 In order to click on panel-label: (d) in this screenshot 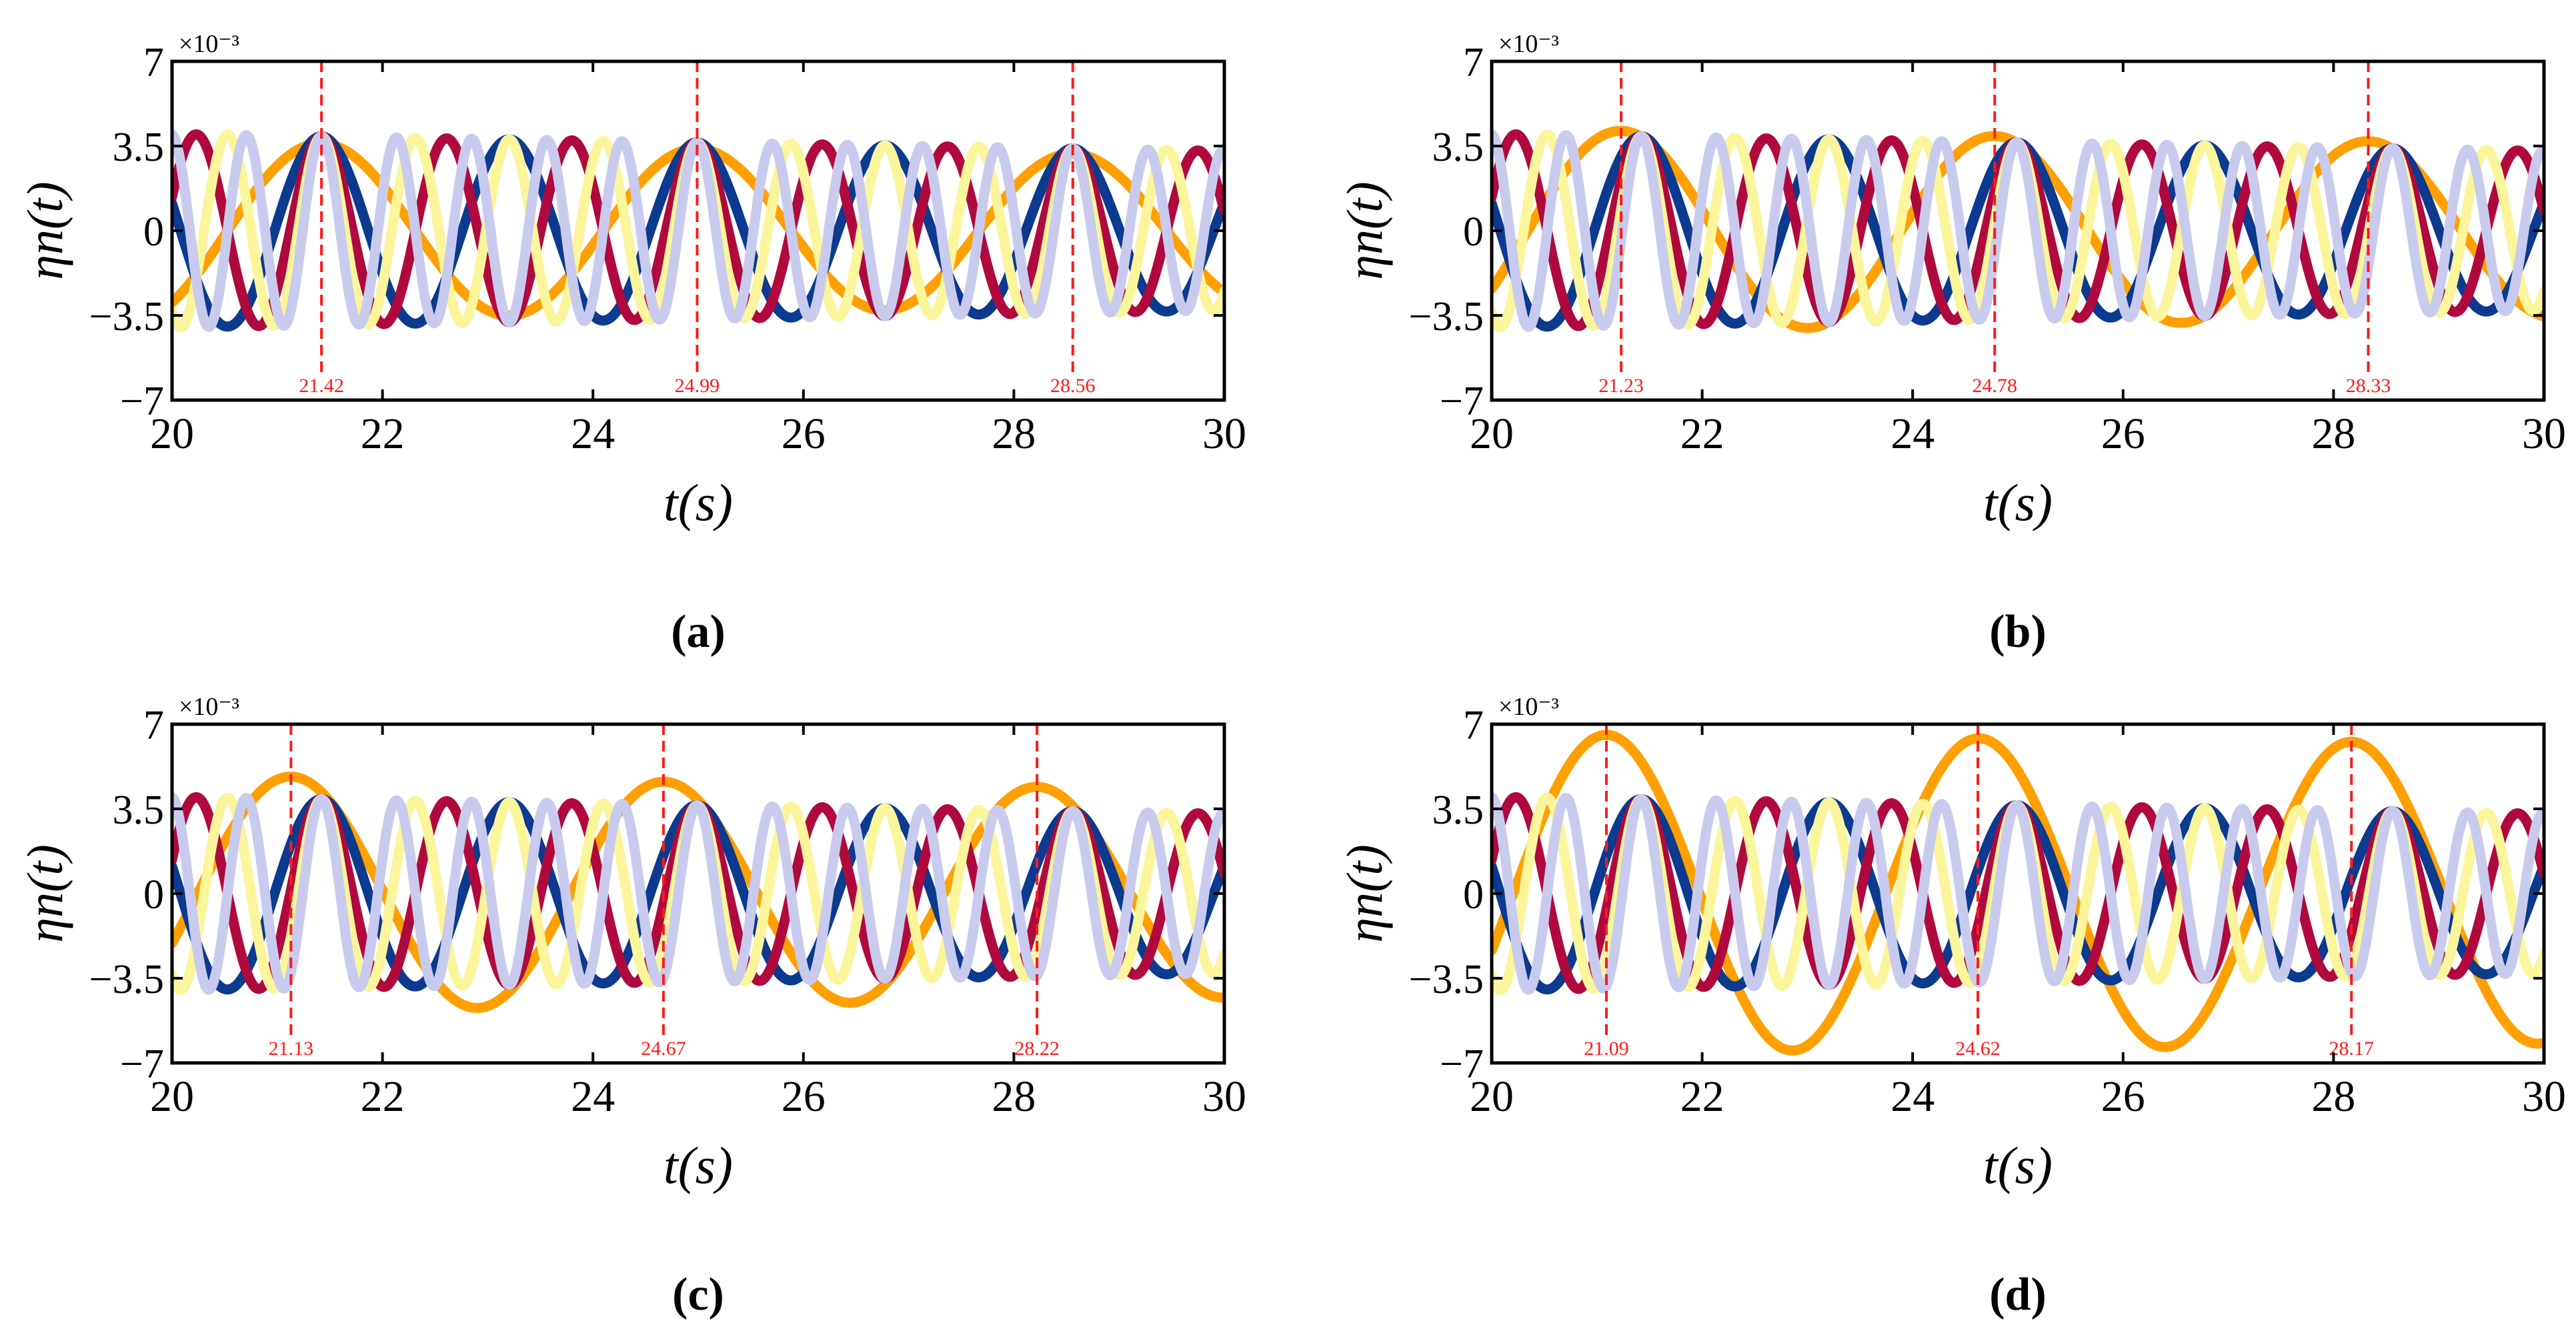, I will do `click(2018, 1294)`.